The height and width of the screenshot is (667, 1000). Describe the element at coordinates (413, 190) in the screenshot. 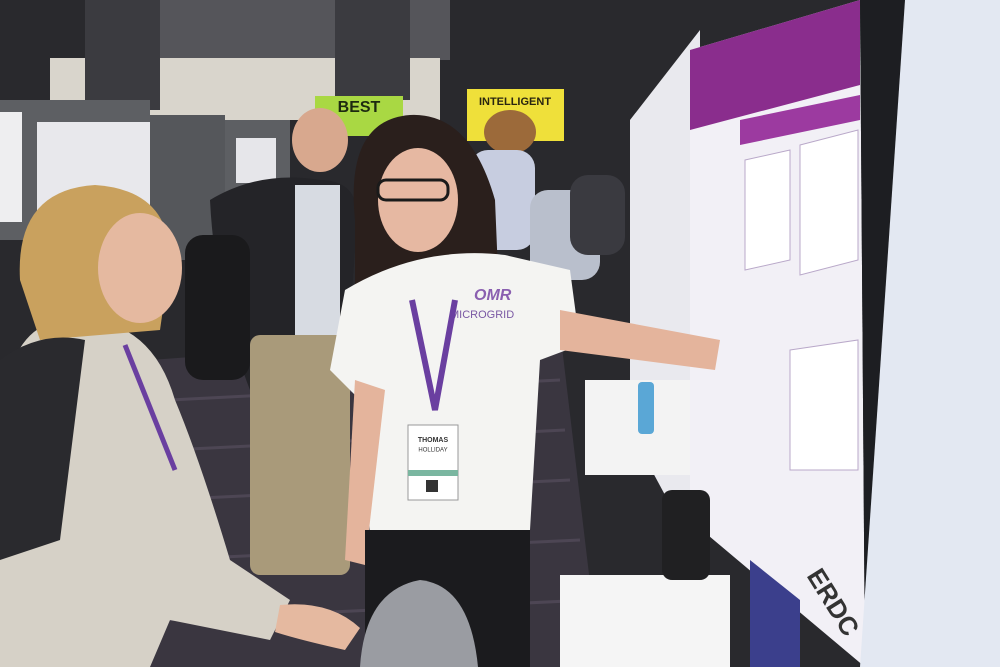

I see `glasses` at that location.